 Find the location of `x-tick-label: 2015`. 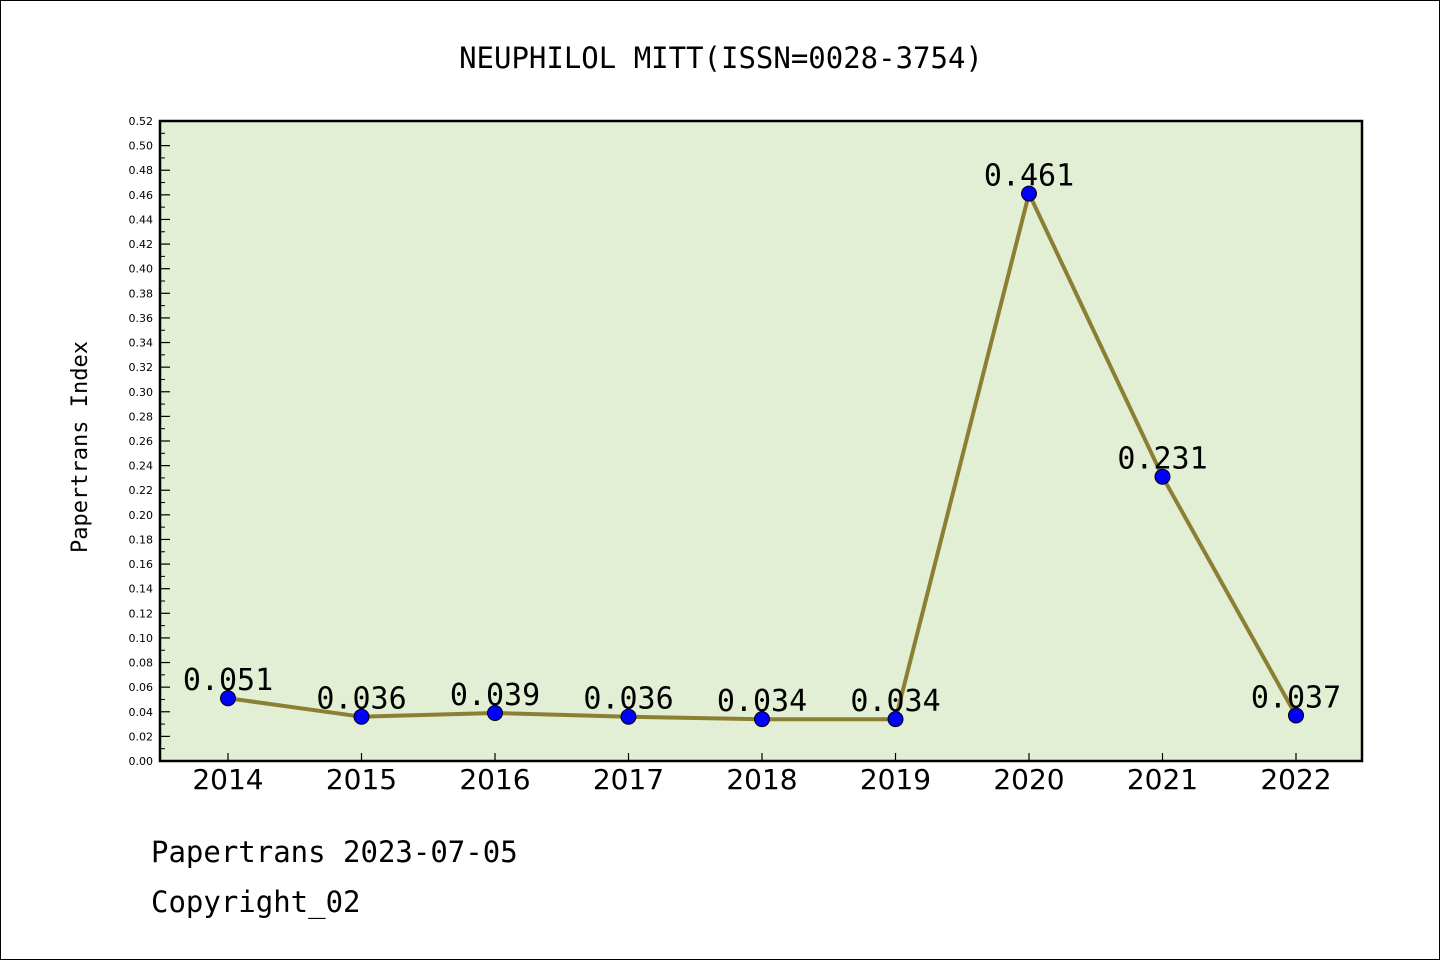

x-tick-label: 2015 is located at coordinates (361, 779).